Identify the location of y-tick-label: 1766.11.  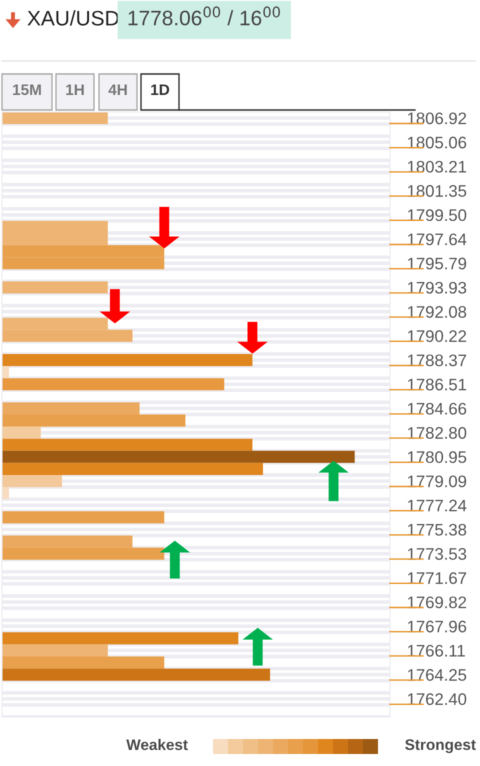
(436, 650).